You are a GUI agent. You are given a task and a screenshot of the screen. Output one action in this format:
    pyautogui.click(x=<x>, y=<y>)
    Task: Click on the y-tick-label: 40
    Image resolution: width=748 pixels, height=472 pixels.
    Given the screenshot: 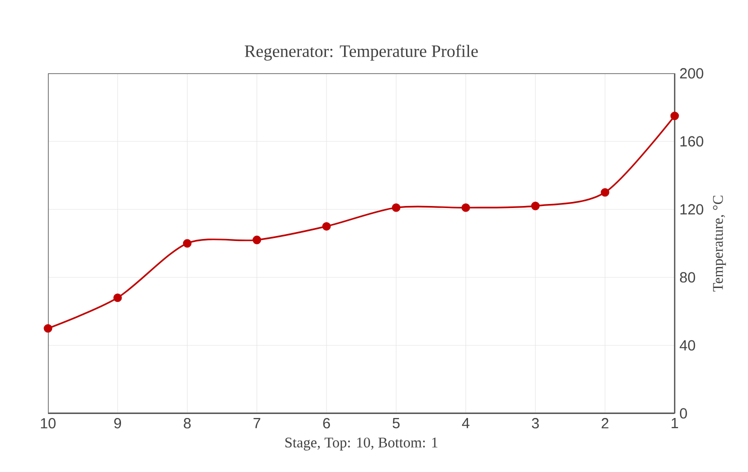 What is the action you would take?
    pyautogui.click(x=688, y=345)
    